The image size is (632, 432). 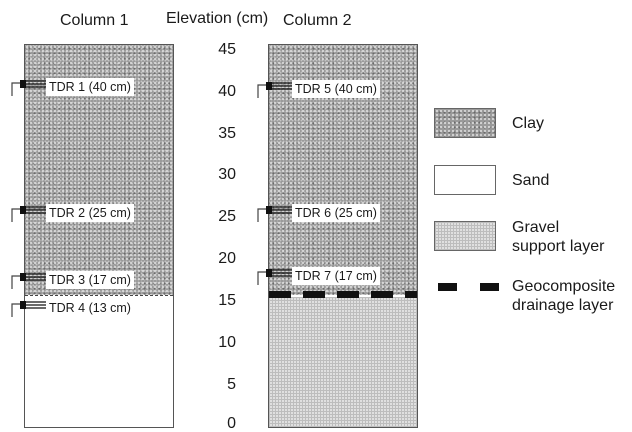 I want to click on elevation-axis-title: Elevation (cm), so click(x=217, y=18).